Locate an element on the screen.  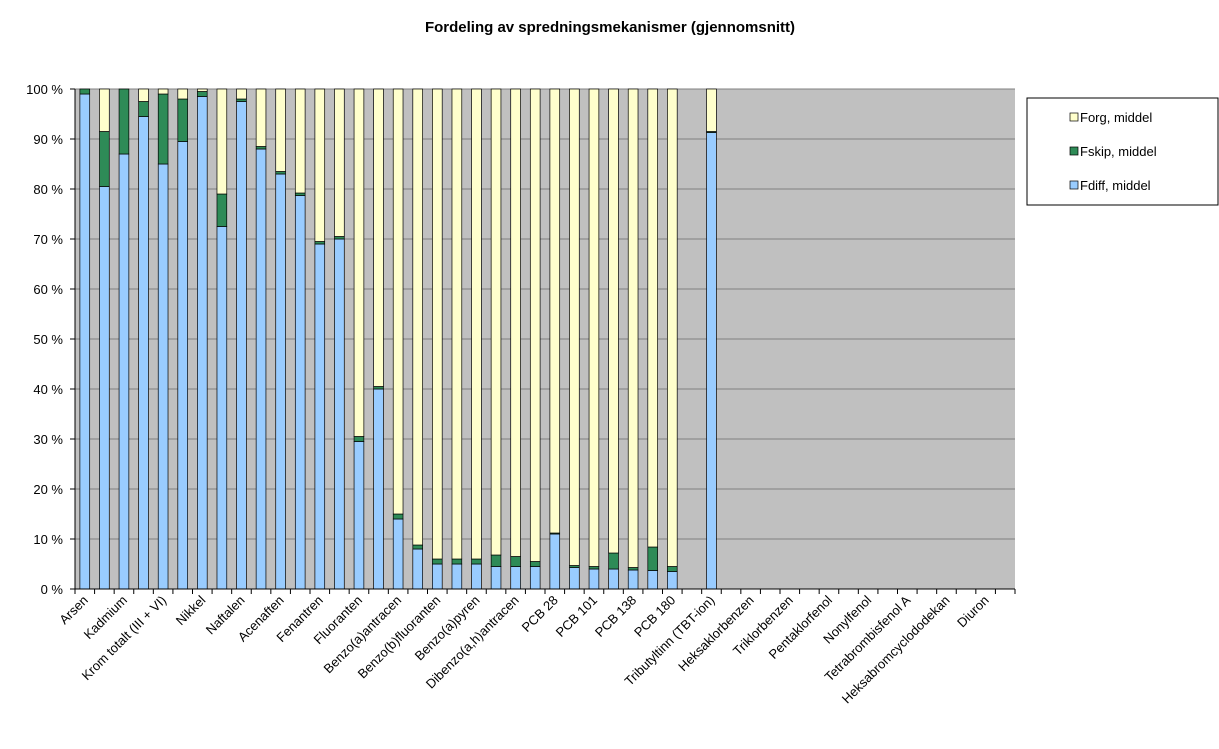
y-tick-label: 60 % is located at coordinates (48, 289).